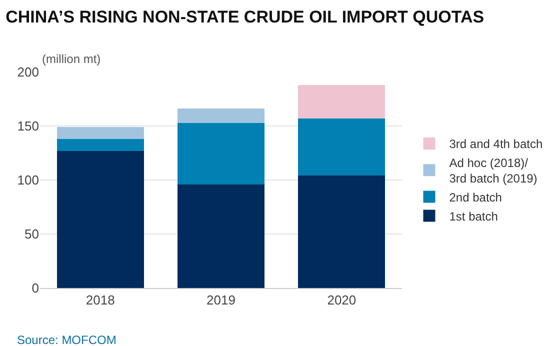  What do you see at coordinates (28, 72) in the screenshot?
I see `y-tick-label: 200` at bounding box center [28, 72].